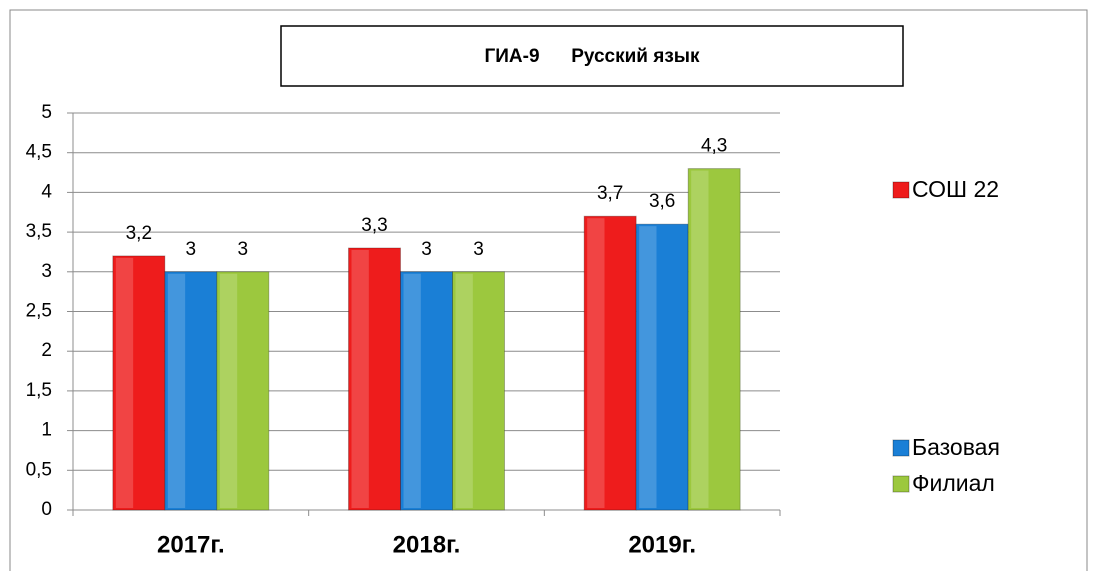 Image resolution: width=1097 pixels, height=571 pixels. What do you see at coordinates (953, 483) in the screenshot?
I see `legend-label: Филиал` at bounding box center [953, 483].